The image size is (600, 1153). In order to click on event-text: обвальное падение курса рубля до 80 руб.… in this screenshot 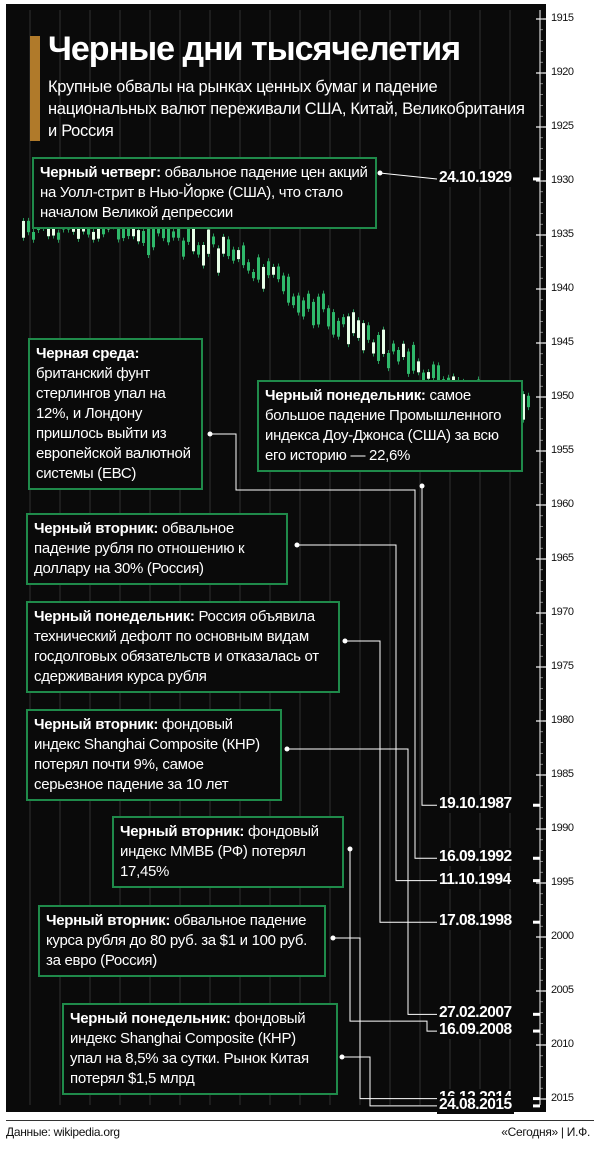, I will do `click(176, 940)`.